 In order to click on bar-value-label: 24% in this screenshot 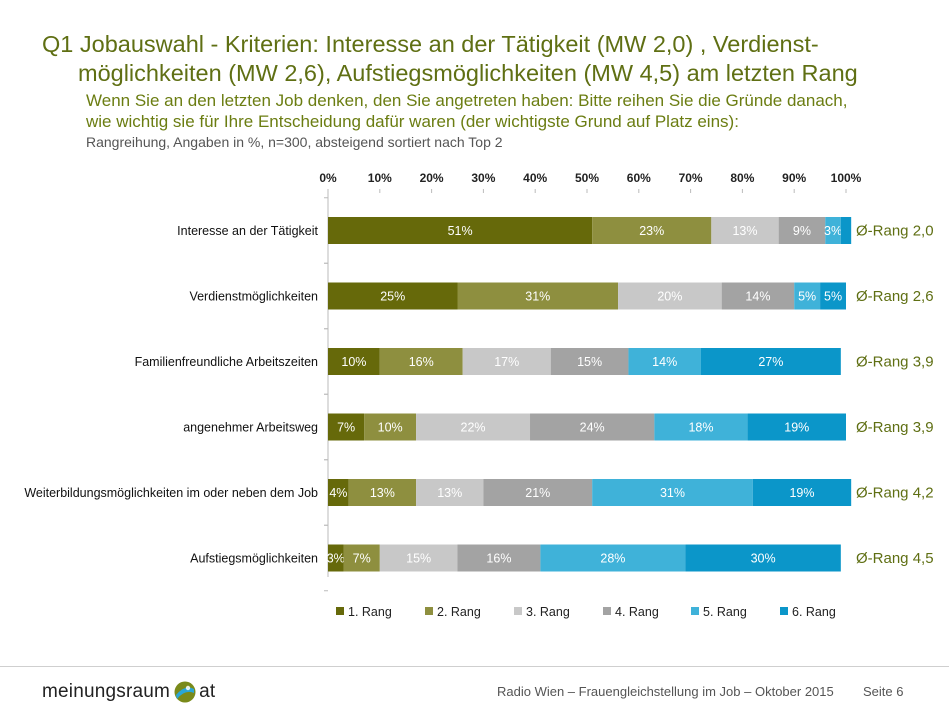, I will do `click(592, 428)`.